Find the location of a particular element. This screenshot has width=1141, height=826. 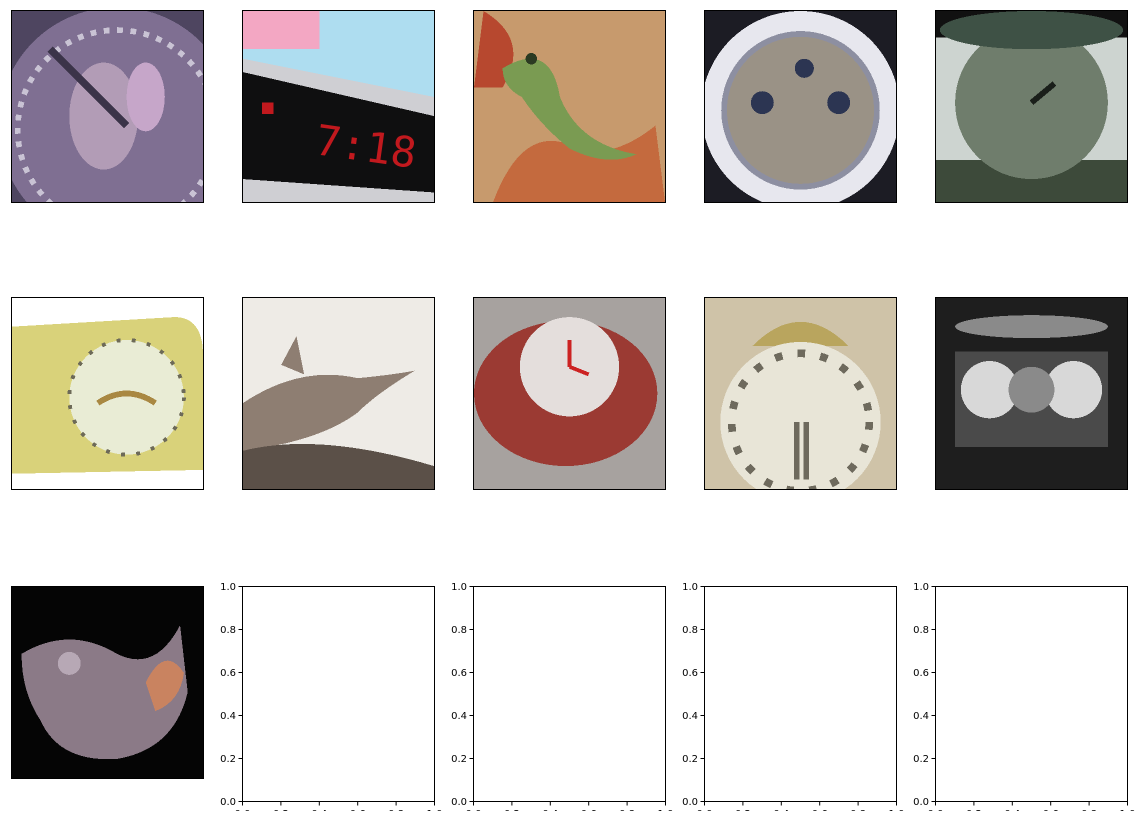

thumbnail-ornate-clock is located at coordinates (800, 393).